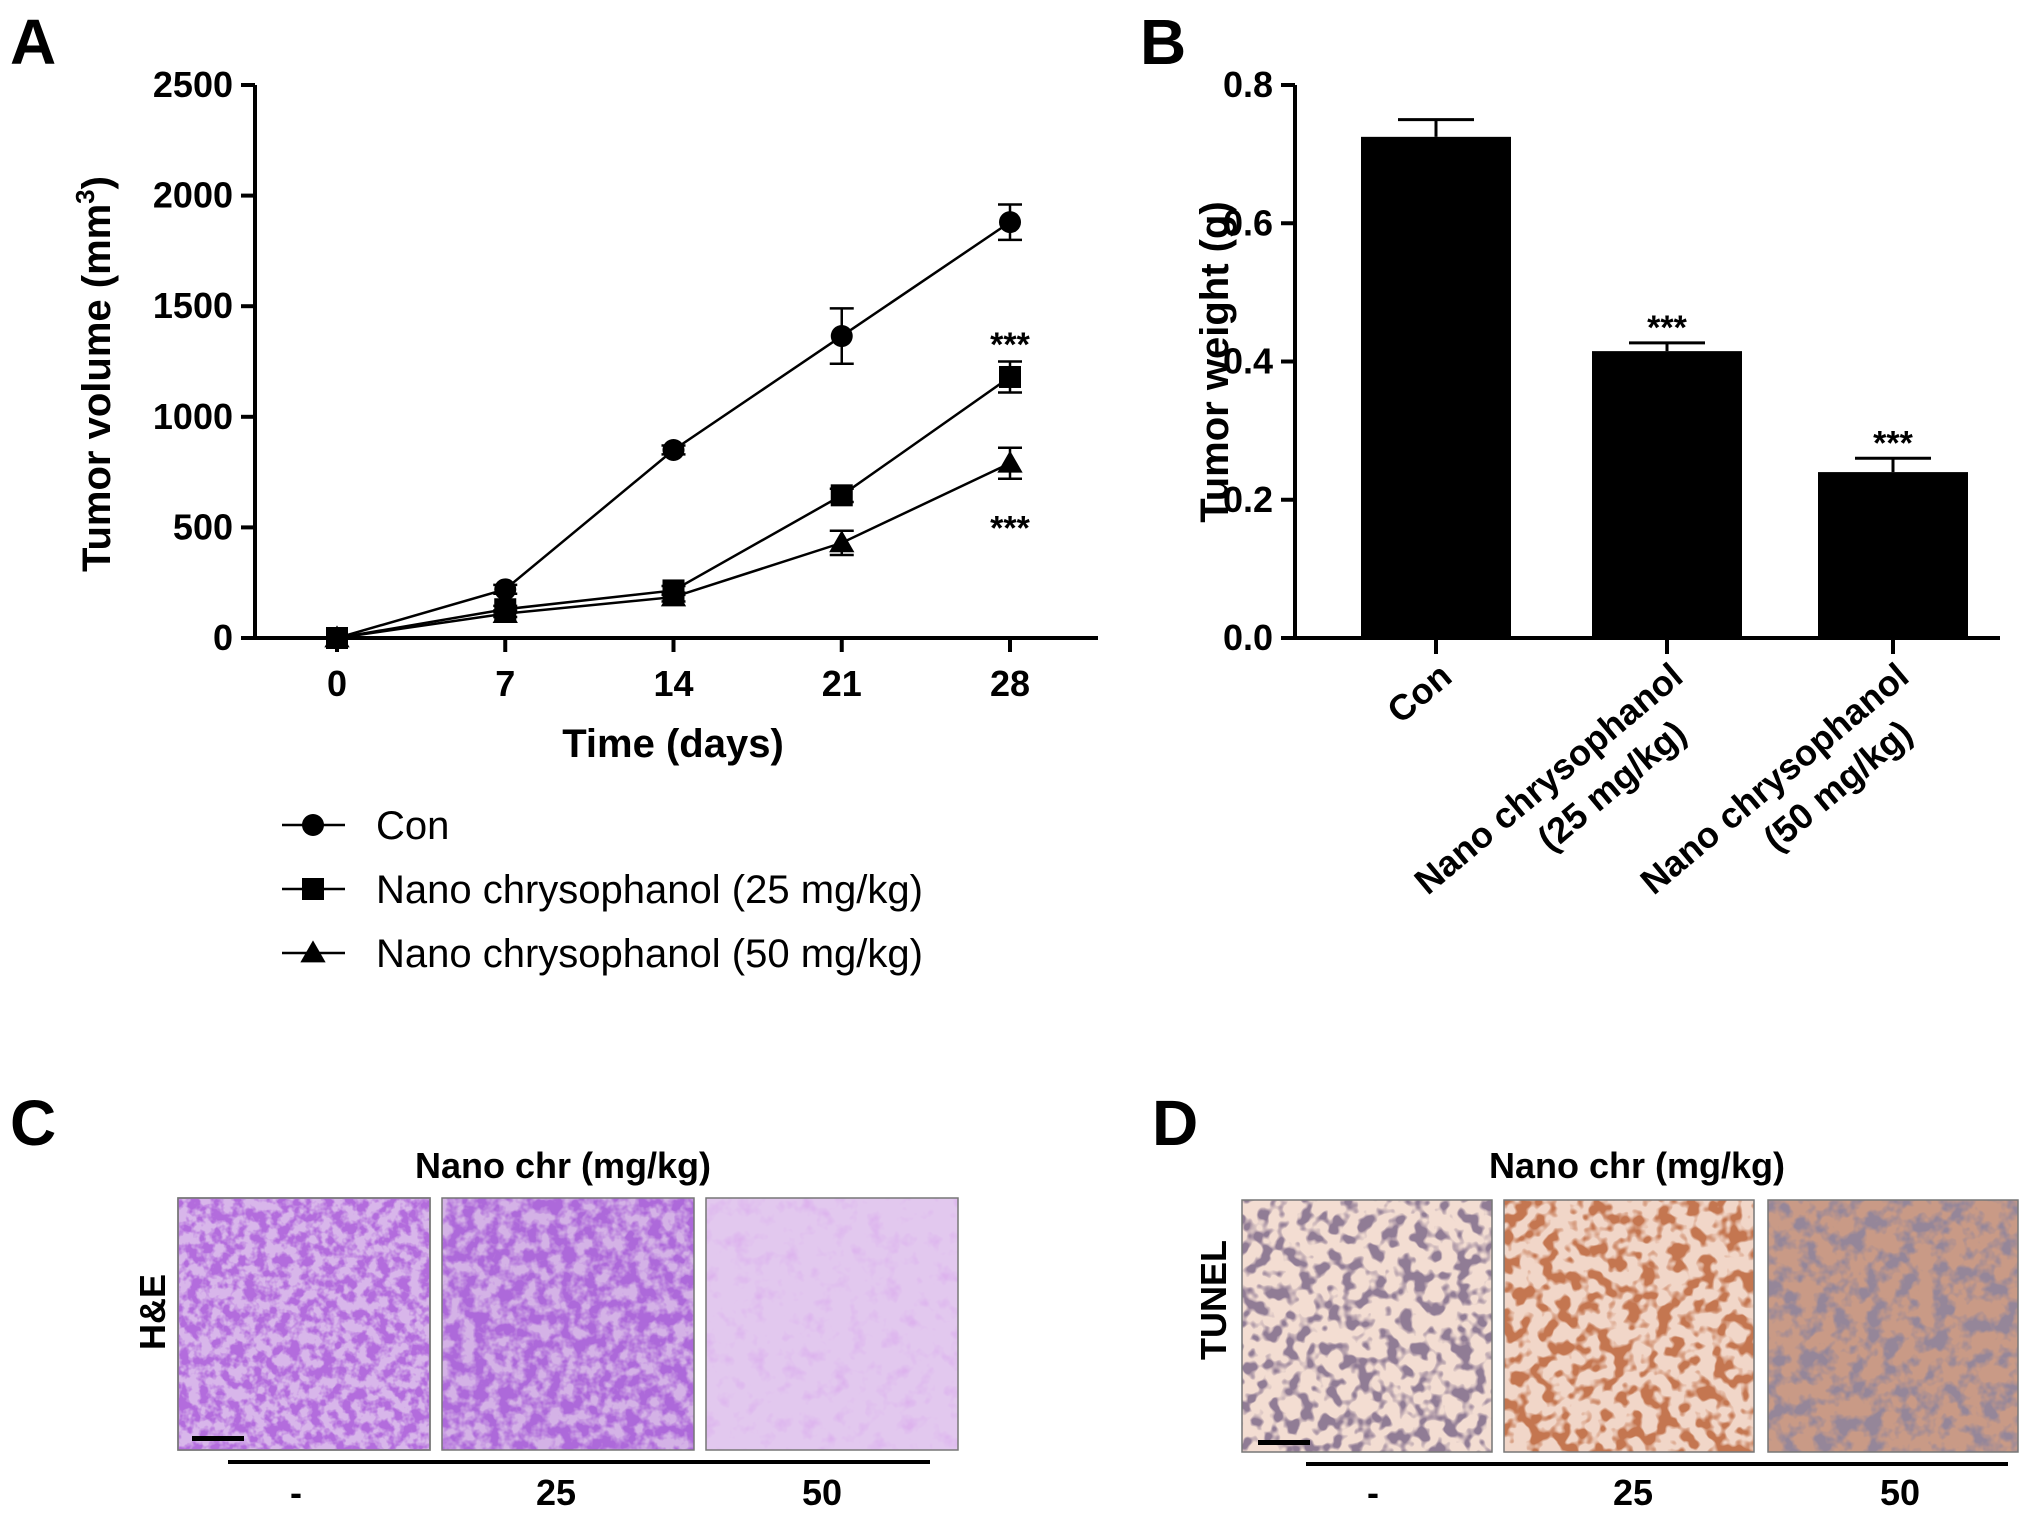 This screenshot has width=2031, height=1518. Describe the element at coordinates (1367, 1326) in the screenshot. I see `tunel-image-control` at that location.